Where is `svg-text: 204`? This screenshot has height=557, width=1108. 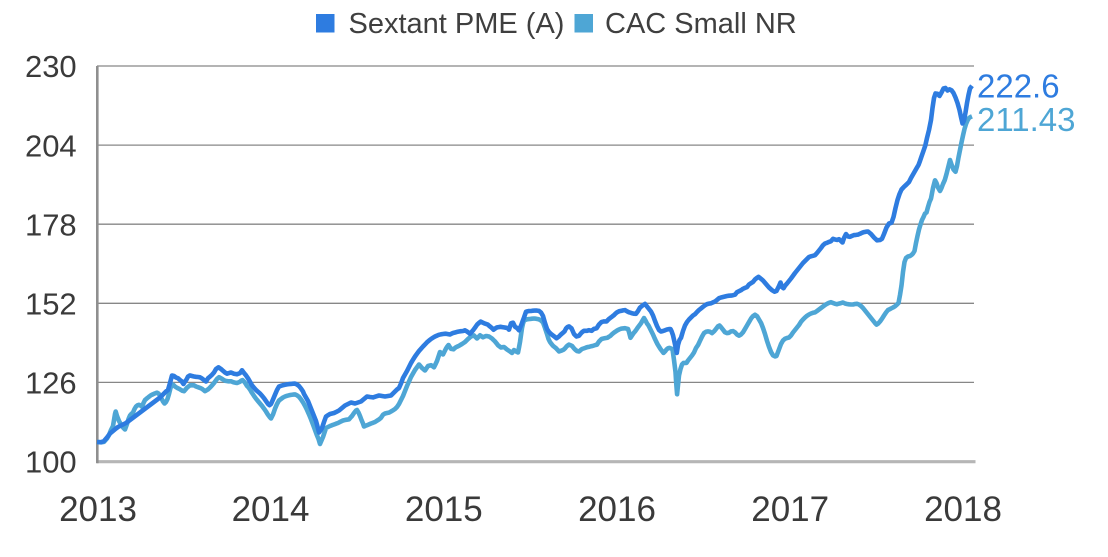 svg-text: 204 is located at coordinates (51, 145).